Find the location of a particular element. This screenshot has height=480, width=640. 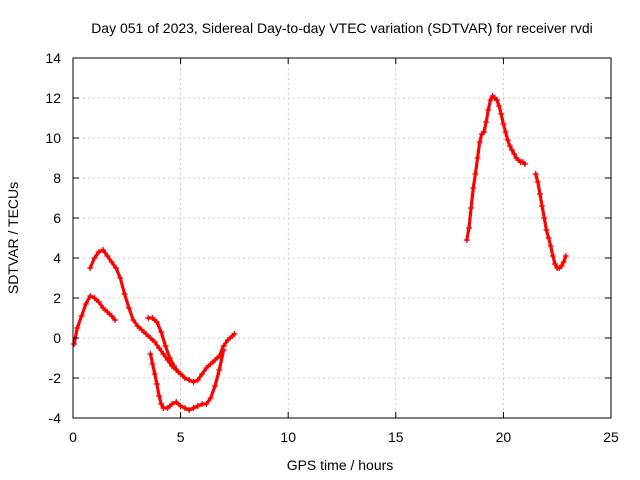

y-tick-label: 14 is located at coordinates (53, 58).